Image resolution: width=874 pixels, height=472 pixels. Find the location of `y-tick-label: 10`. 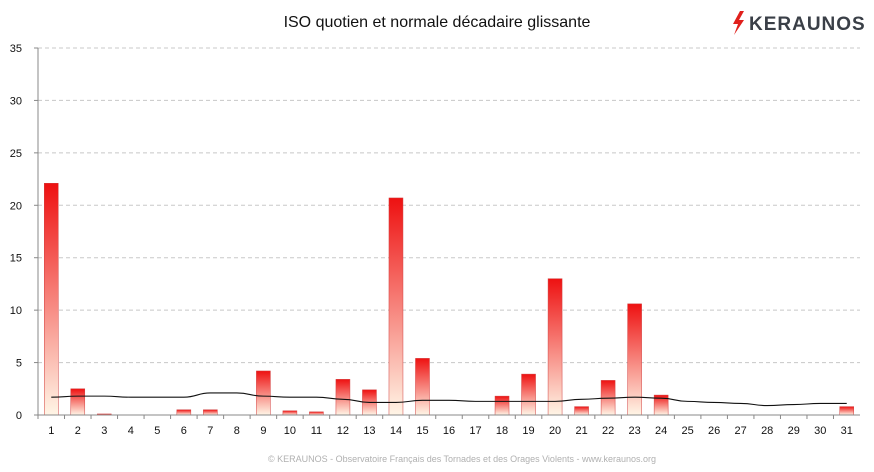

y-tick-label: 10 is located at coordinates (16, 311).